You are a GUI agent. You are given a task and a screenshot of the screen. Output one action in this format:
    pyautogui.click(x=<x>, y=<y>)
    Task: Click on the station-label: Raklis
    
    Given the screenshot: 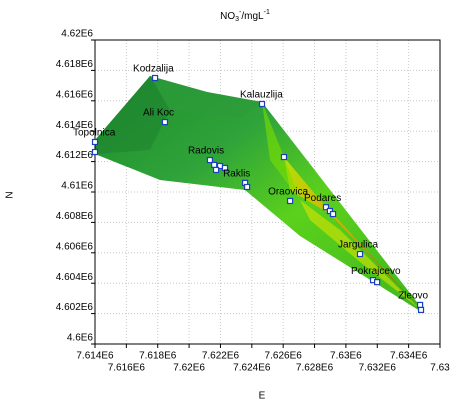 What is the action you would take?
    pyautogui.click(x=236, y=174)
    